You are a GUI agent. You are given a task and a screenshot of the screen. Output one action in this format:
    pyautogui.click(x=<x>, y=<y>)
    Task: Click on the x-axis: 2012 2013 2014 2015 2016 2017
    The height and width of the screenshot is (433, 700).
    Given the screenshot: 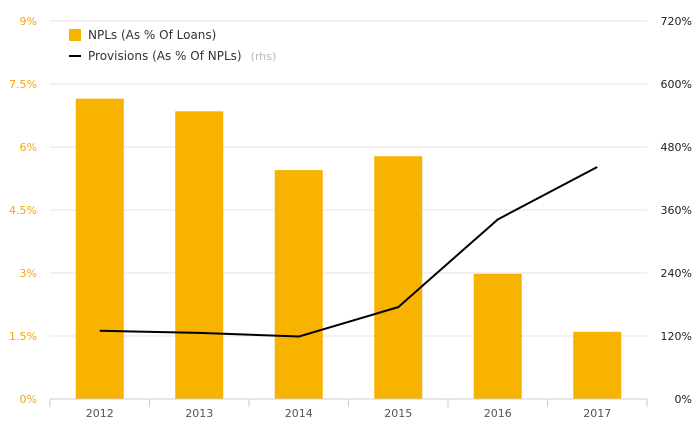 What is the action you would take?
    pyautogui.click(x=348, y=409)
    